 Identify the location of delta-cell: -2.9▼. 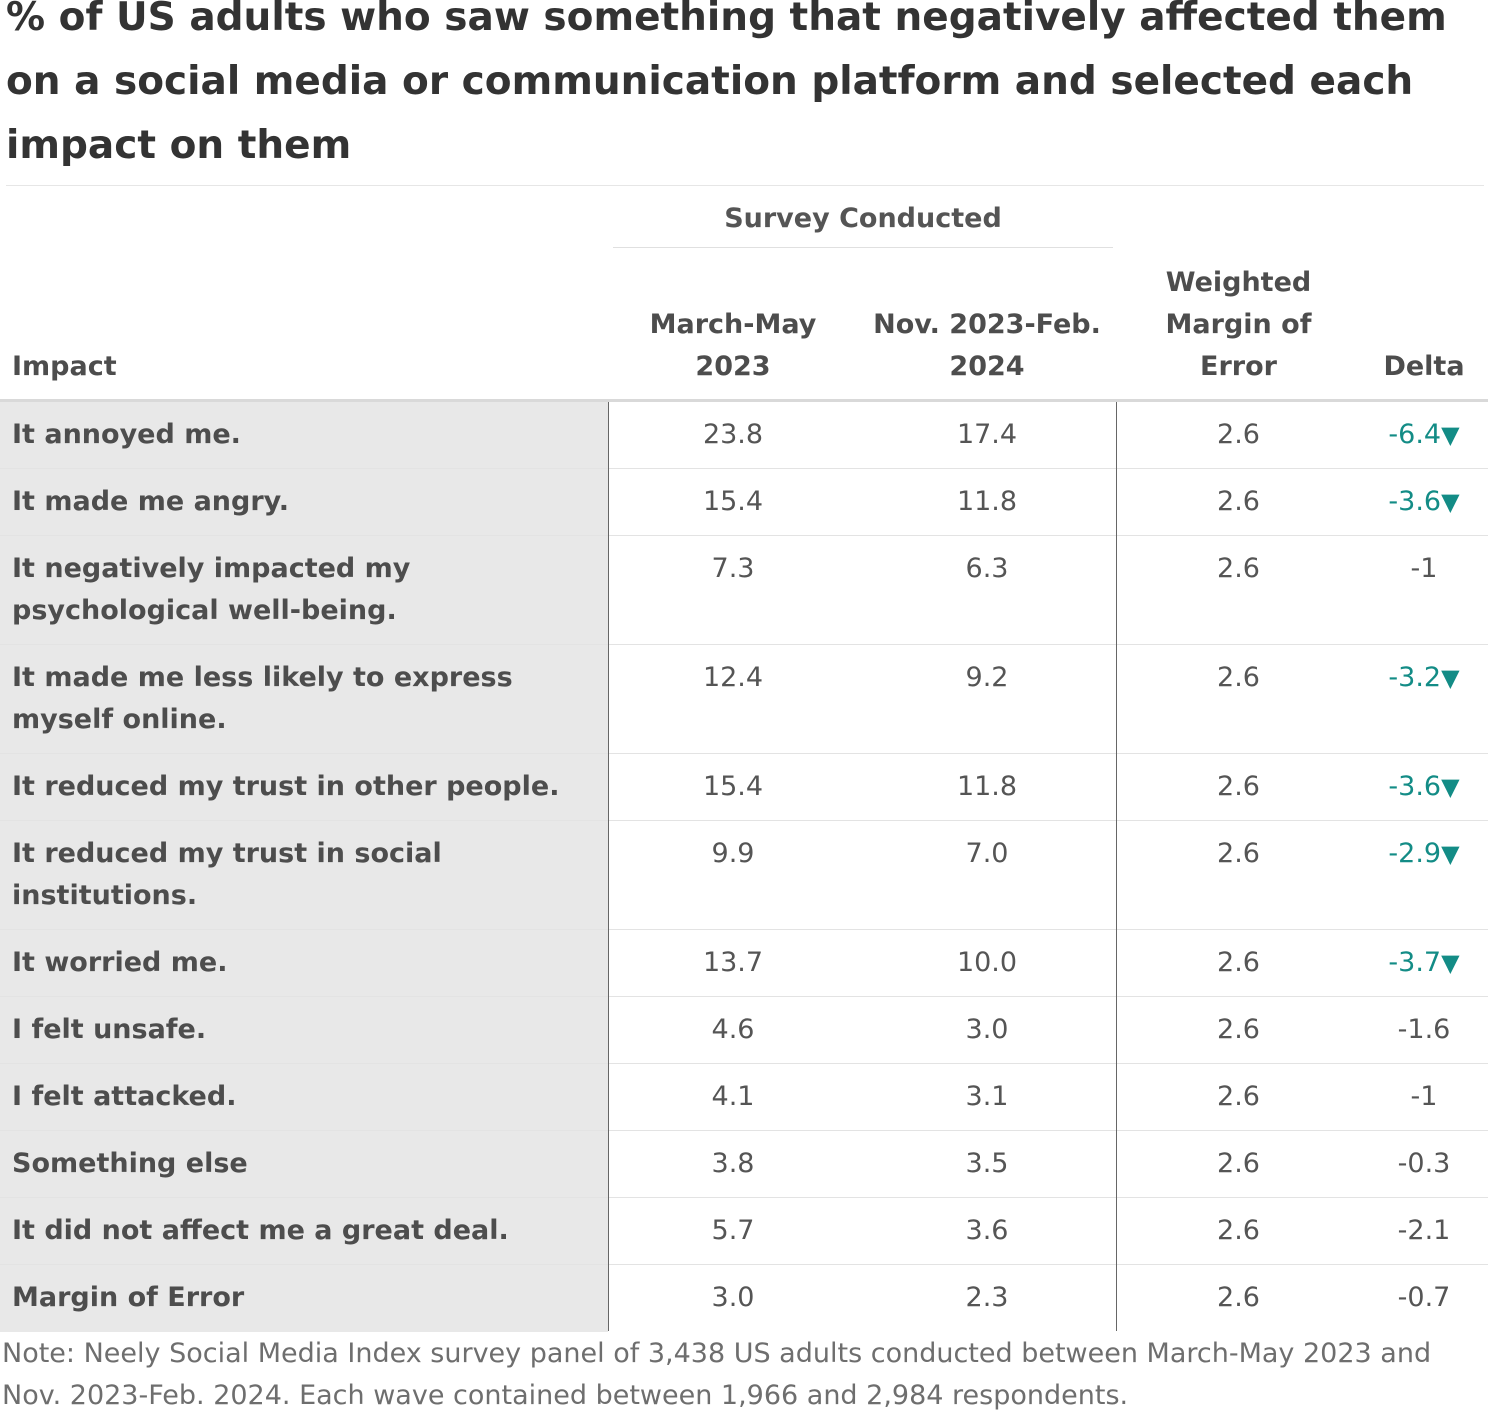
(1424, 875).